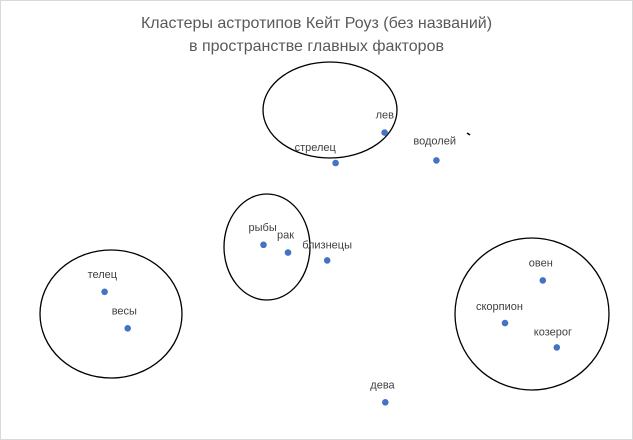 This screenshot has height=440, width=633. I want to click on point-label-6: близнецы, so click(327, 245).